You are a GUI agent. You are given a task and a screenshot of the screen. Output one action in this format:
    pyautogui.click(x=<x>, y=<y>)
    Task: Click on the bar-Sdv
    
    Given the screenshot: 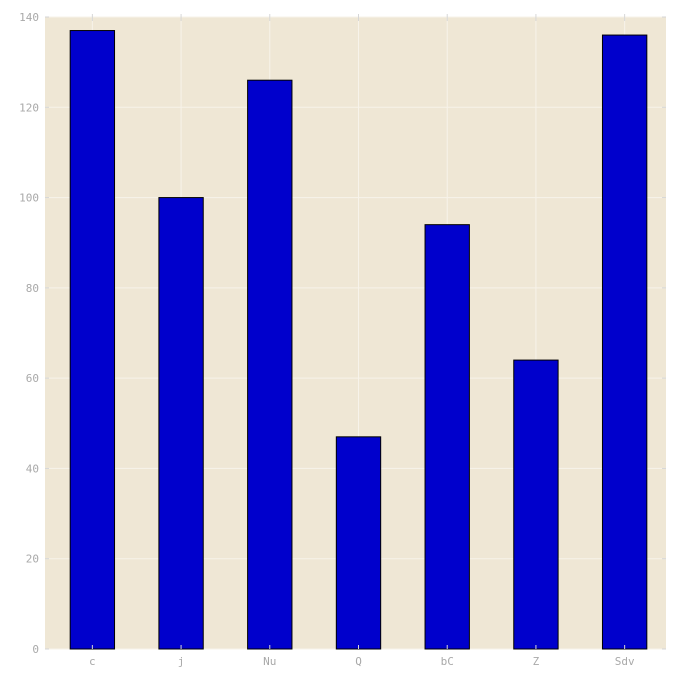 What is the action you would take?
    pyautogui.click(x=624, y=342)
    